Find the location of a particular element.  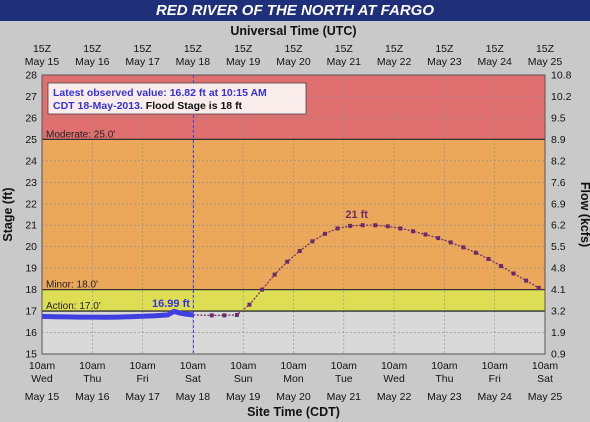

y-tick-label-left: 18 is located at coordinates (31, 290).